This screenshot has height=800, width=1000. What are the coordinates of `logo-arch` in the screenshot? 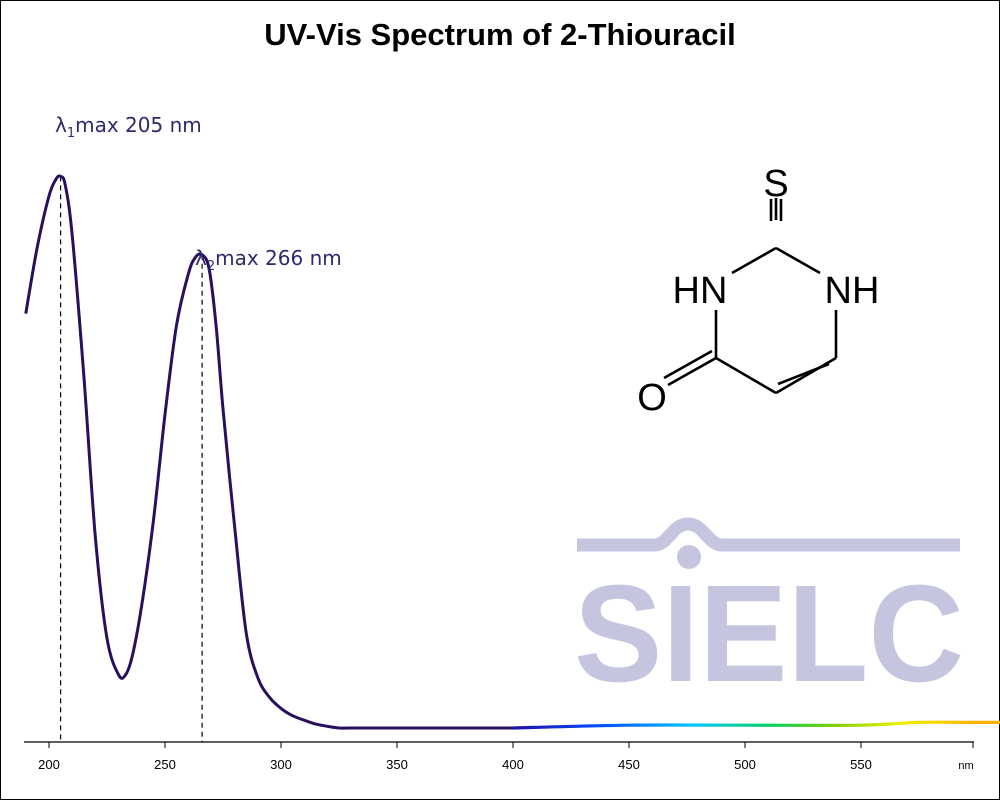 It's located at (768, 534).